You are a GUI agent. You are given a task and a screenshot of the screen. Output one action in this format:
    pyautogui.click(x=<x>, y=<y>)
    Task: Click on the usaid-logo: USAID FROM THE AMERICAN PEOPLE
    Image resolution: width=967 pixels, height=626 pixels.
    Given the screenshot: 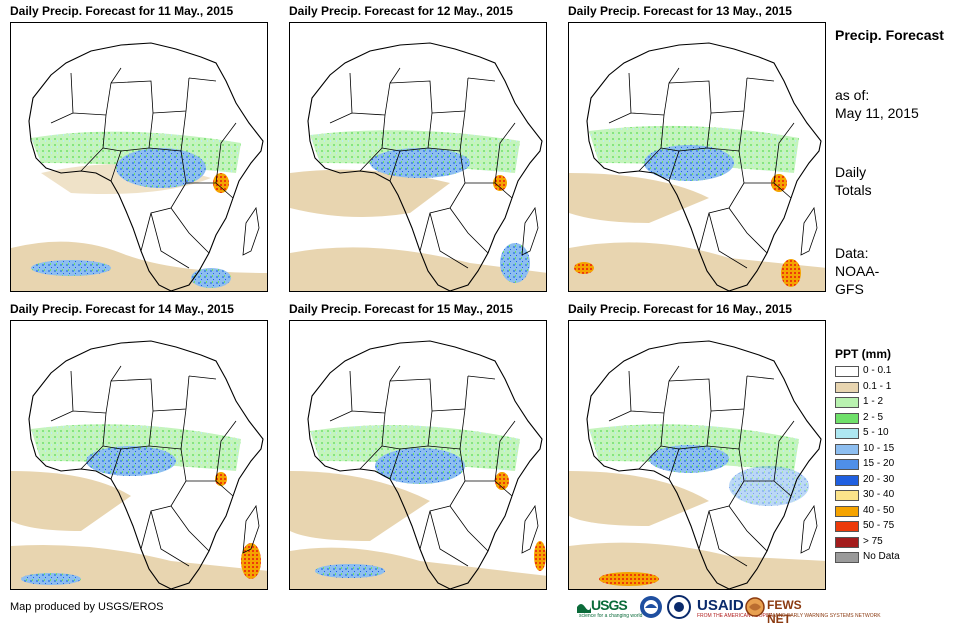 What is the action you would take?
    pyautogui.click(x=734, y=608)
    